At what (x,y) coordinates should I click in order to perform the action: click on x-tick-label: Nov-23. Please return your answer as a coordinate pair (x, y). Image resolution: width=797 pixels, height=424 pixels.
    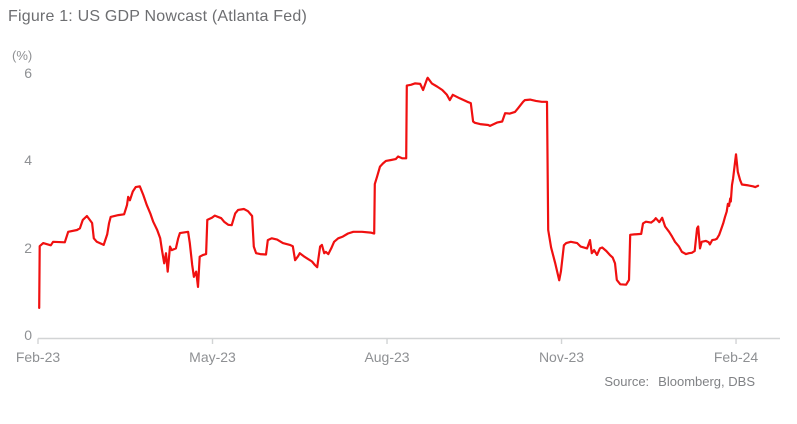
    Looking at the image, I should click on (561, 357).